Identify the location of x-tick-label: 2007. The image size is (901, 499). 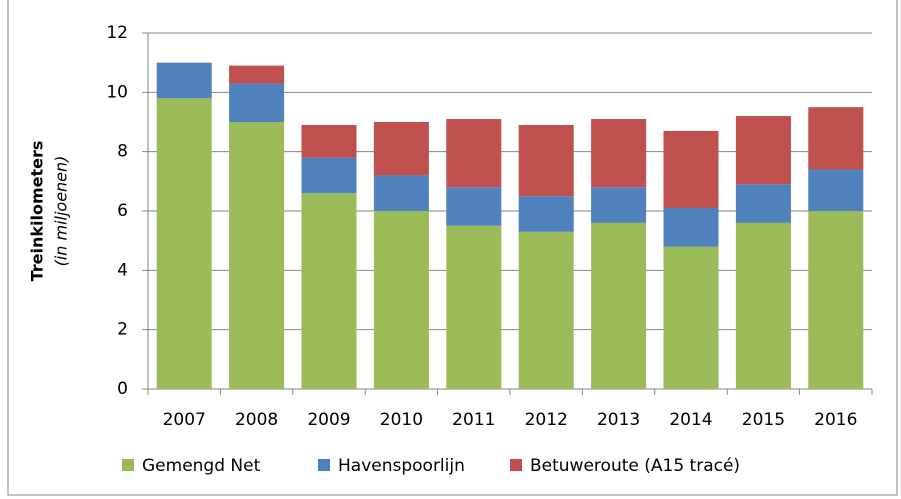
(184, 420).